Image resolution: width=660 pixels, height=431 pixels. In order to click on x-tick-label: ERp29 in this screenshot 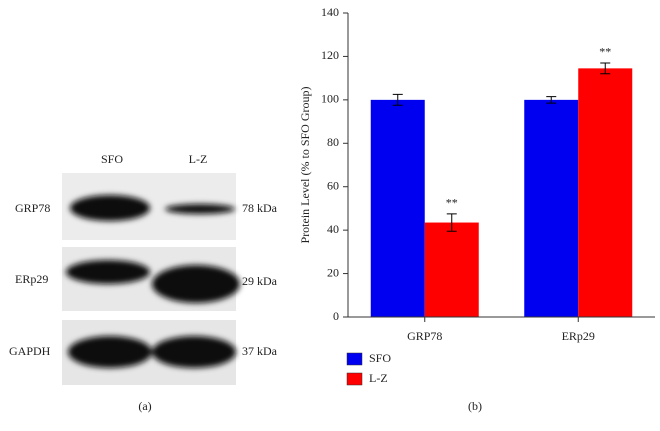, I will do `click(578, 336)`.